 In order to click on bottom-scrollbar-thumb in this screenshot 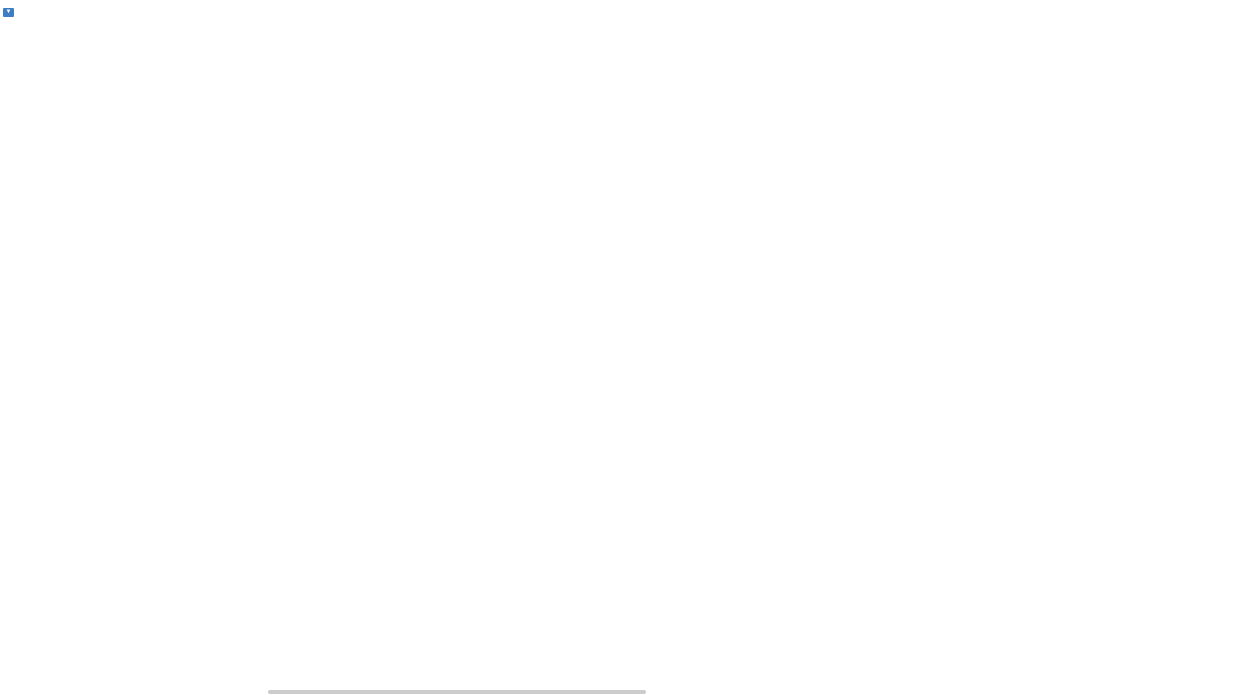, I will do `click(457, 692)`.